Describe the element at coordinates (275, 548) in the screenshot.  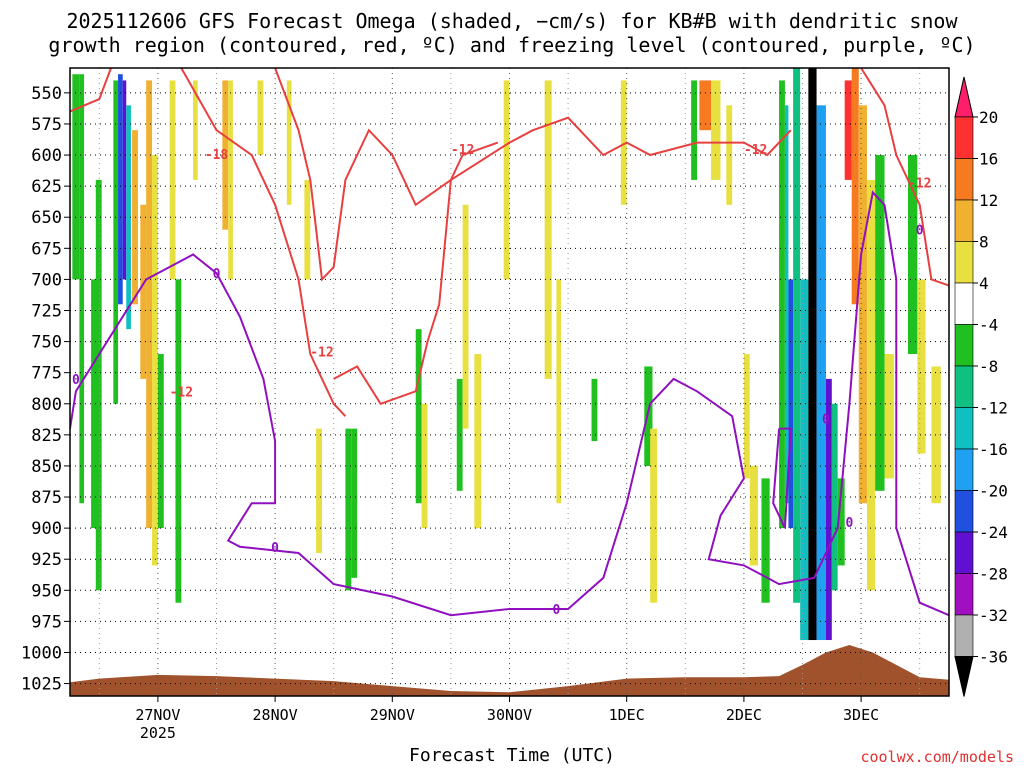
I see `contour-label-8: 0` at that location.